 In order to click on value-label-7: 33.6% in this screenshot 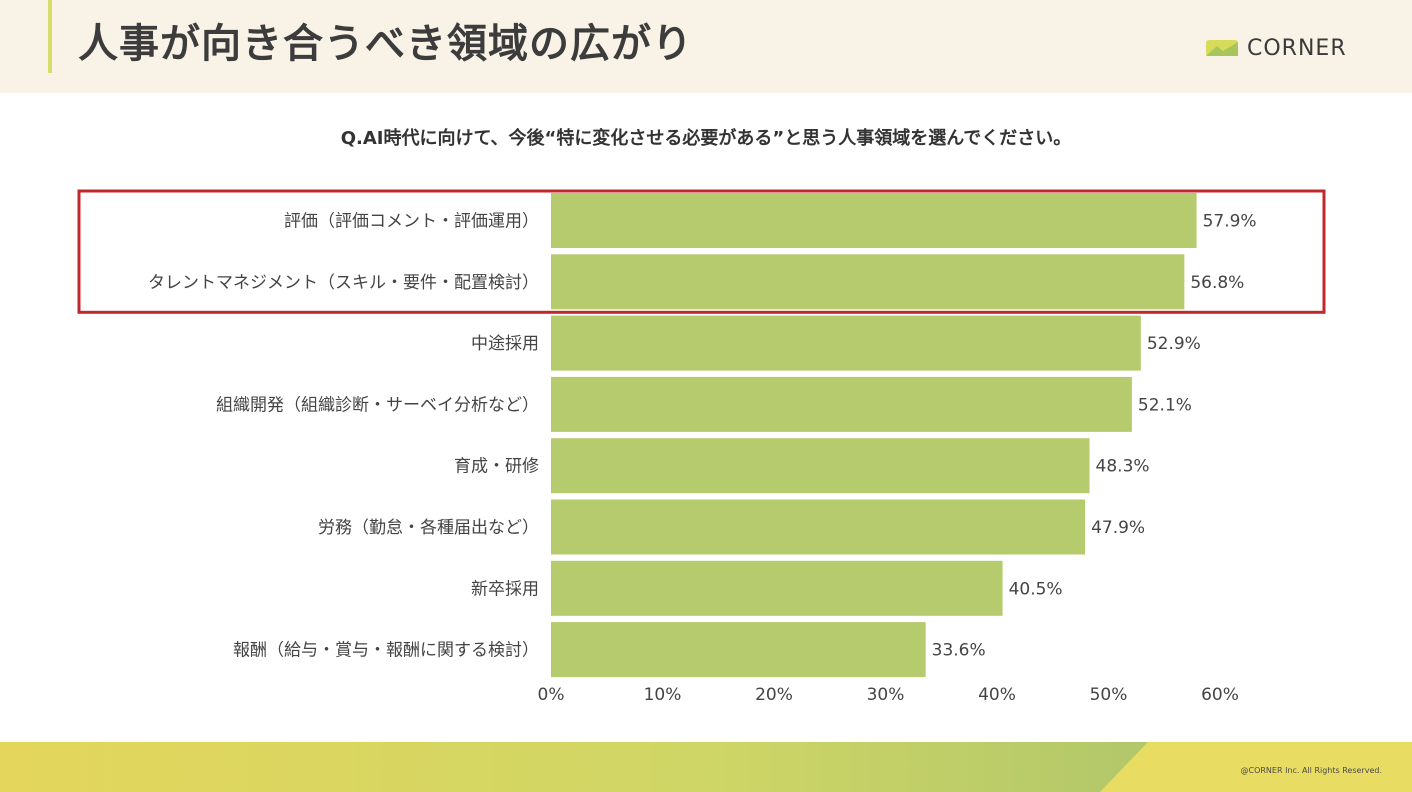, I will do `click(959, 651)`.